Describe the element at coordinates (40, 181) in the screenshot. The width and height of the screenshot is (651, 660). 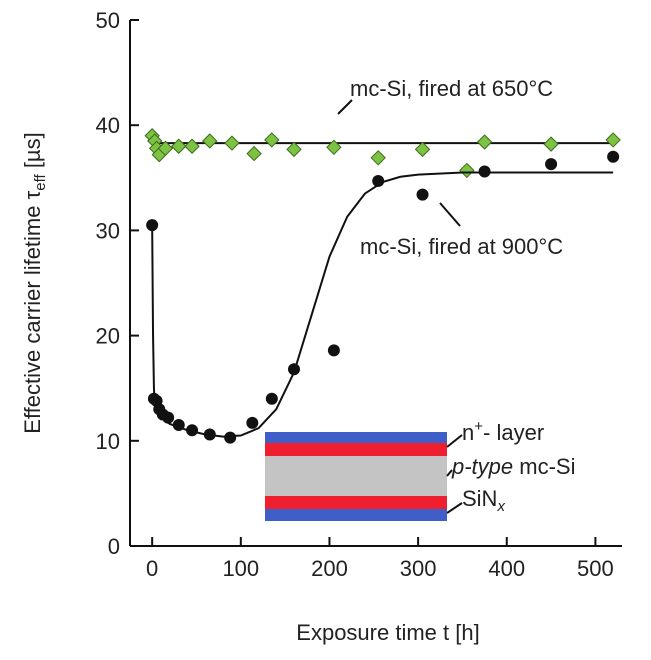
I see `y-label-sub: eff` at that location.